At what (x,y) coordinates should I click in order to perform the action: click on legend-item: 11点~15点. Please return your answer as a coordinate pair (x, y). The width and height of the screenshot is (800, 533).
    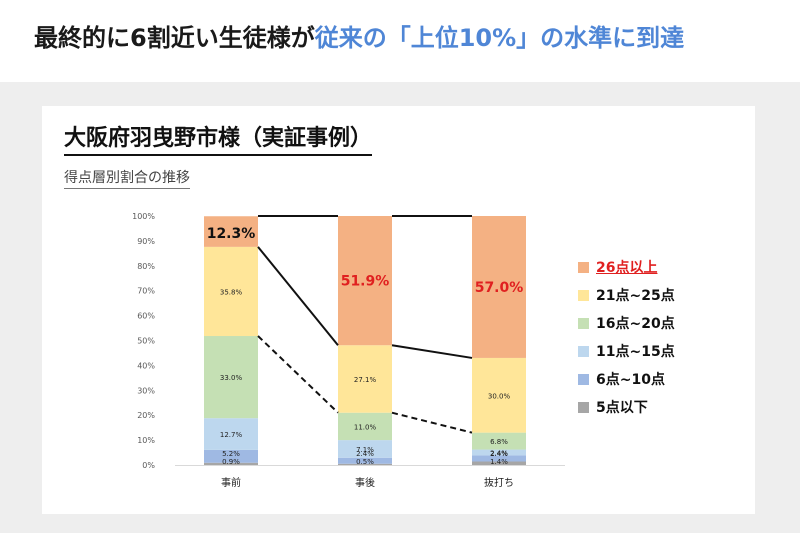
    Looking at the image, I should click on (626, 351).